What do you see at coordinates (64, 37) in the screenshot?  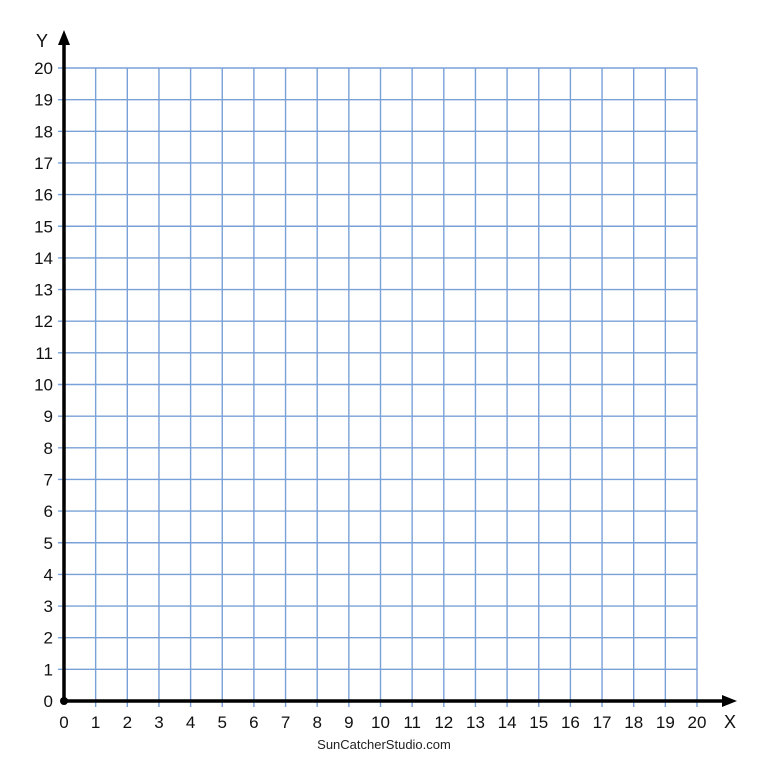 I see `y-axis-arrow-icon` at bounding box center [64, 37].